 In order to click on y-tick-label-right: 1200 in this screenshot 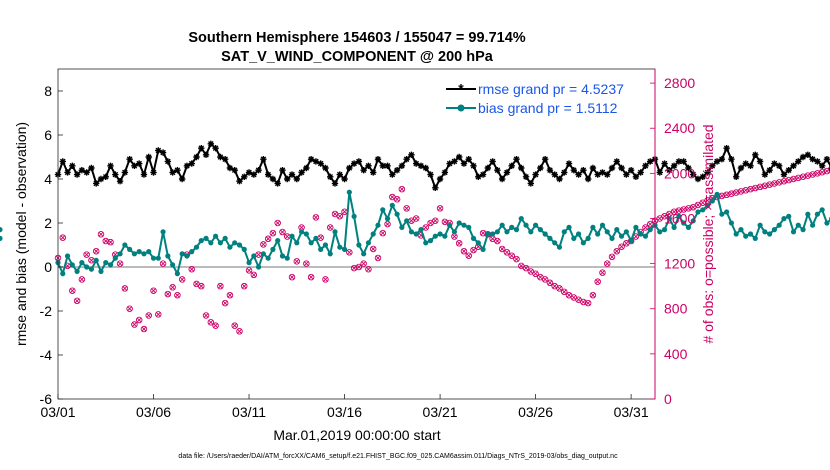, I will do `click(679, 264)`.